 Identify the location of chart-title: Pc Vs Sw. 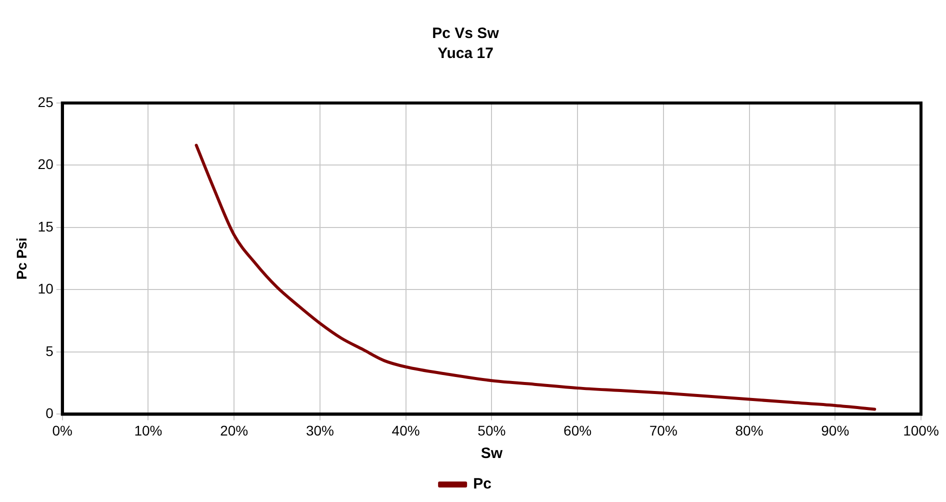
(466, 33).